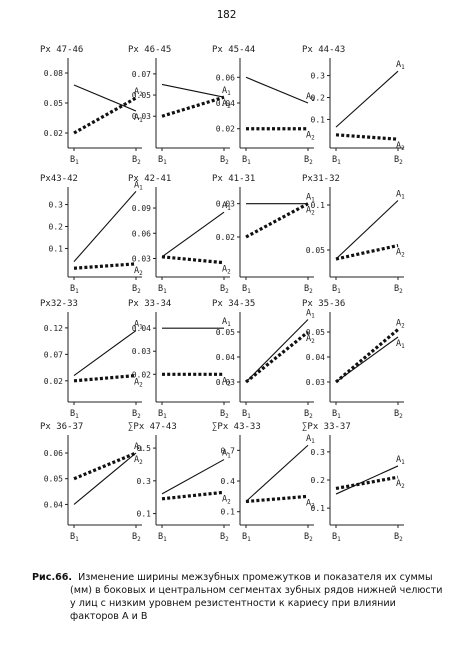 The height and width of the screenshot is (650, 453). What do you see at coordinates (236, 427) in the screenshot?
I see `chart-title: ∑Px 43-33` at bounding box center [236, 427].